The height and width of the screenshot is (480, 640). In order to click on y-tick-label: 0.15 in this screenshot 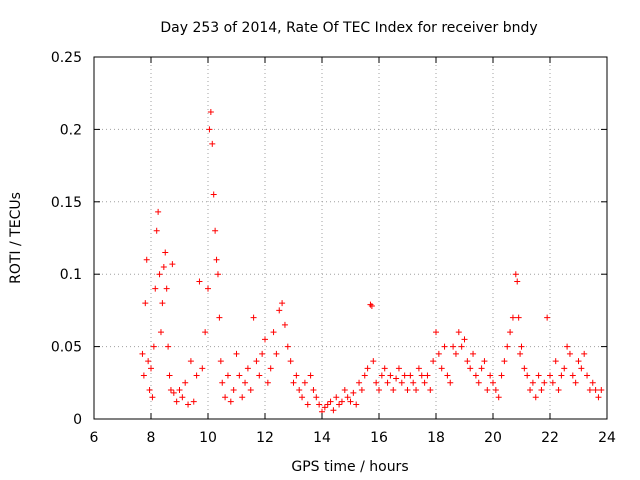, I will do `click(66, 203)`.